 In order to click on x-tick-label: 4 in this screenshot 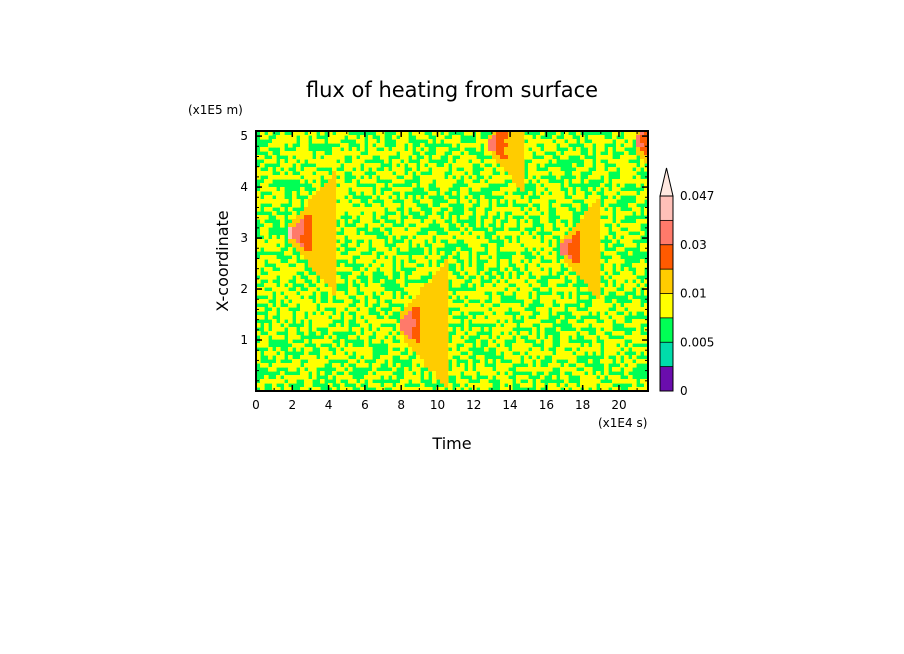, I will do `click(329, 405)`.